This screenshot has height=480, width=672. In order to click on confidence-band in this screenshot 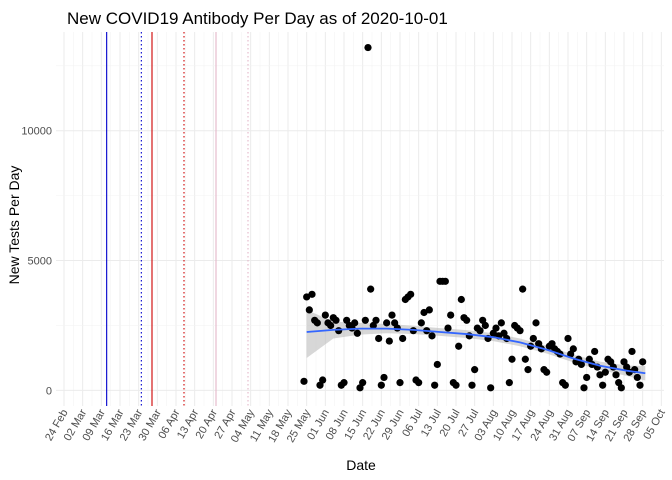, I will do `click(476, 345)`.